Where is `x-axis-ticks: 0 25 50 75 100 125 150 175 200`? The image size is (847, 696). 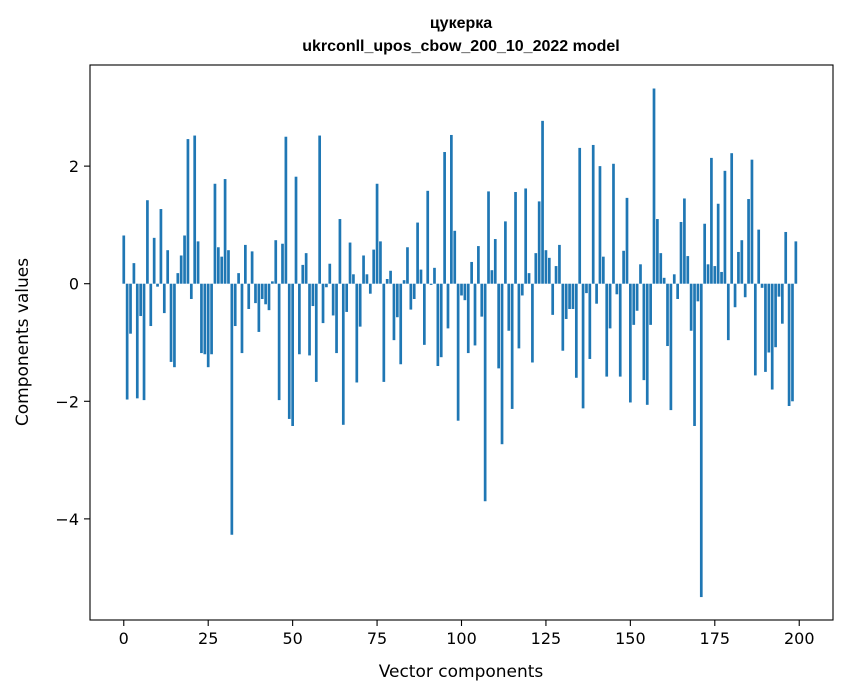 x-axis-ticks: 0 25 50 75 100 125 150 175 200 is located at coordinates (467, 634).